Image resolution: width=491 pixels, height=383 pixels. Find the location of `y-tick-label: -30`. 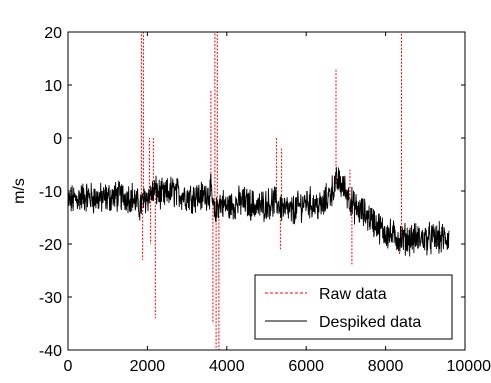

y-tick-label: -30 is located at coordinates (50, 298).